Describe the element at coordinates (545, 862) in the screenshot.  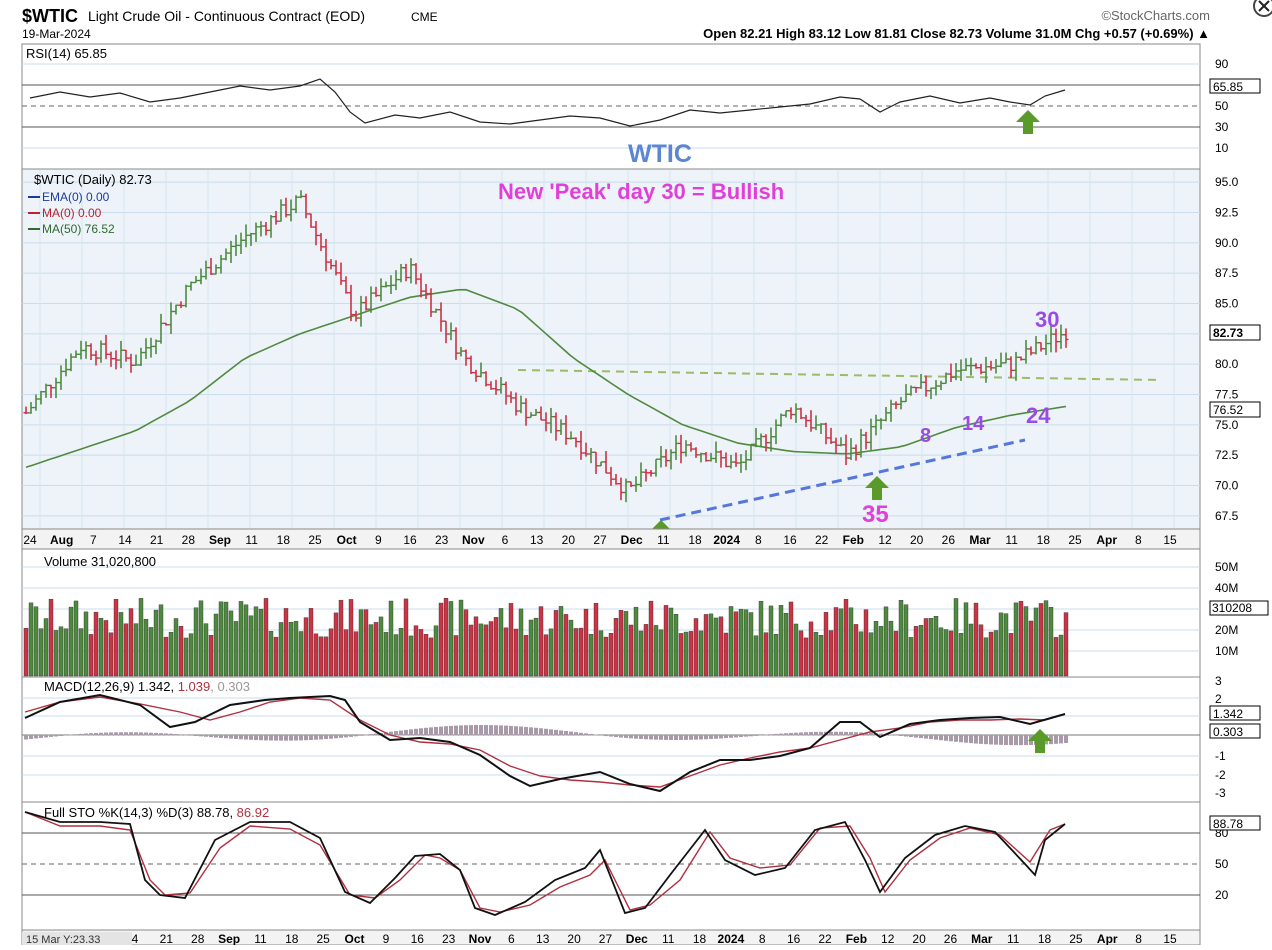
I see `sto-d-line` at that location.